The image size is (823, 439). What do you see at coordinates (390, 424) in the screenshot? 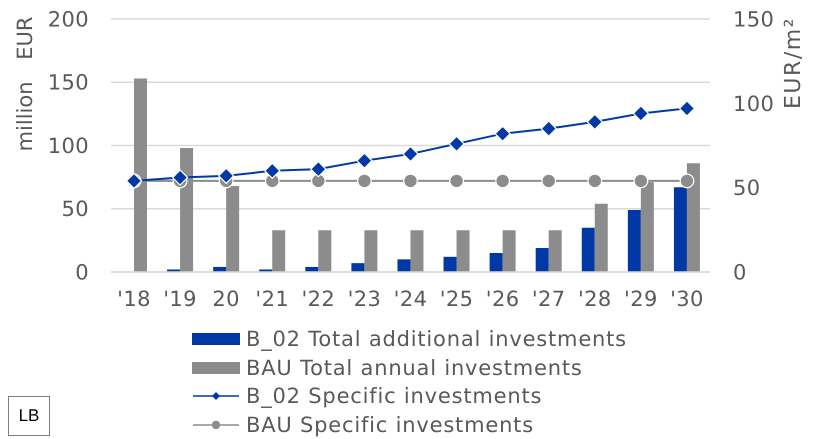
I see `legend-label: BAU Specific investments` at bounding box center [390, 424].